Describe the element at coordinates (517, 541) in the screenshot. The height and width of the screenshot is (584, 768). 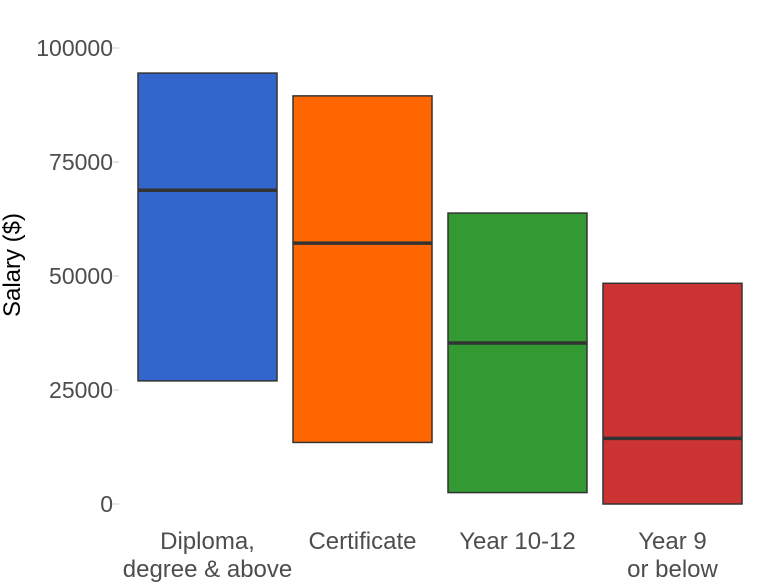
I see `category-label-3: Year 10-12` at that location.